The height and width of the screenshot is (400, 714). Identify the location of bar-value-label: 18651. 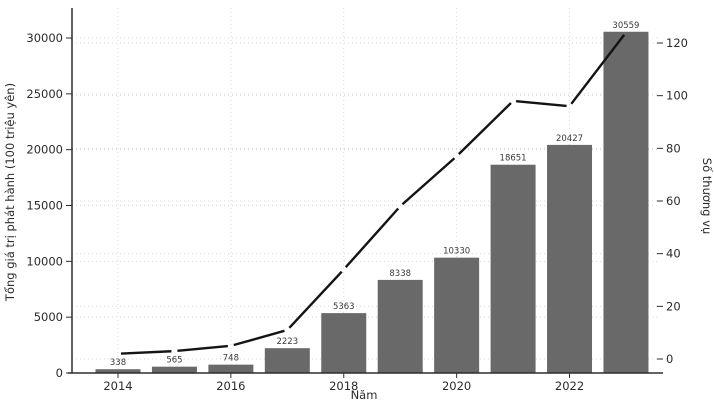
(513, 159).